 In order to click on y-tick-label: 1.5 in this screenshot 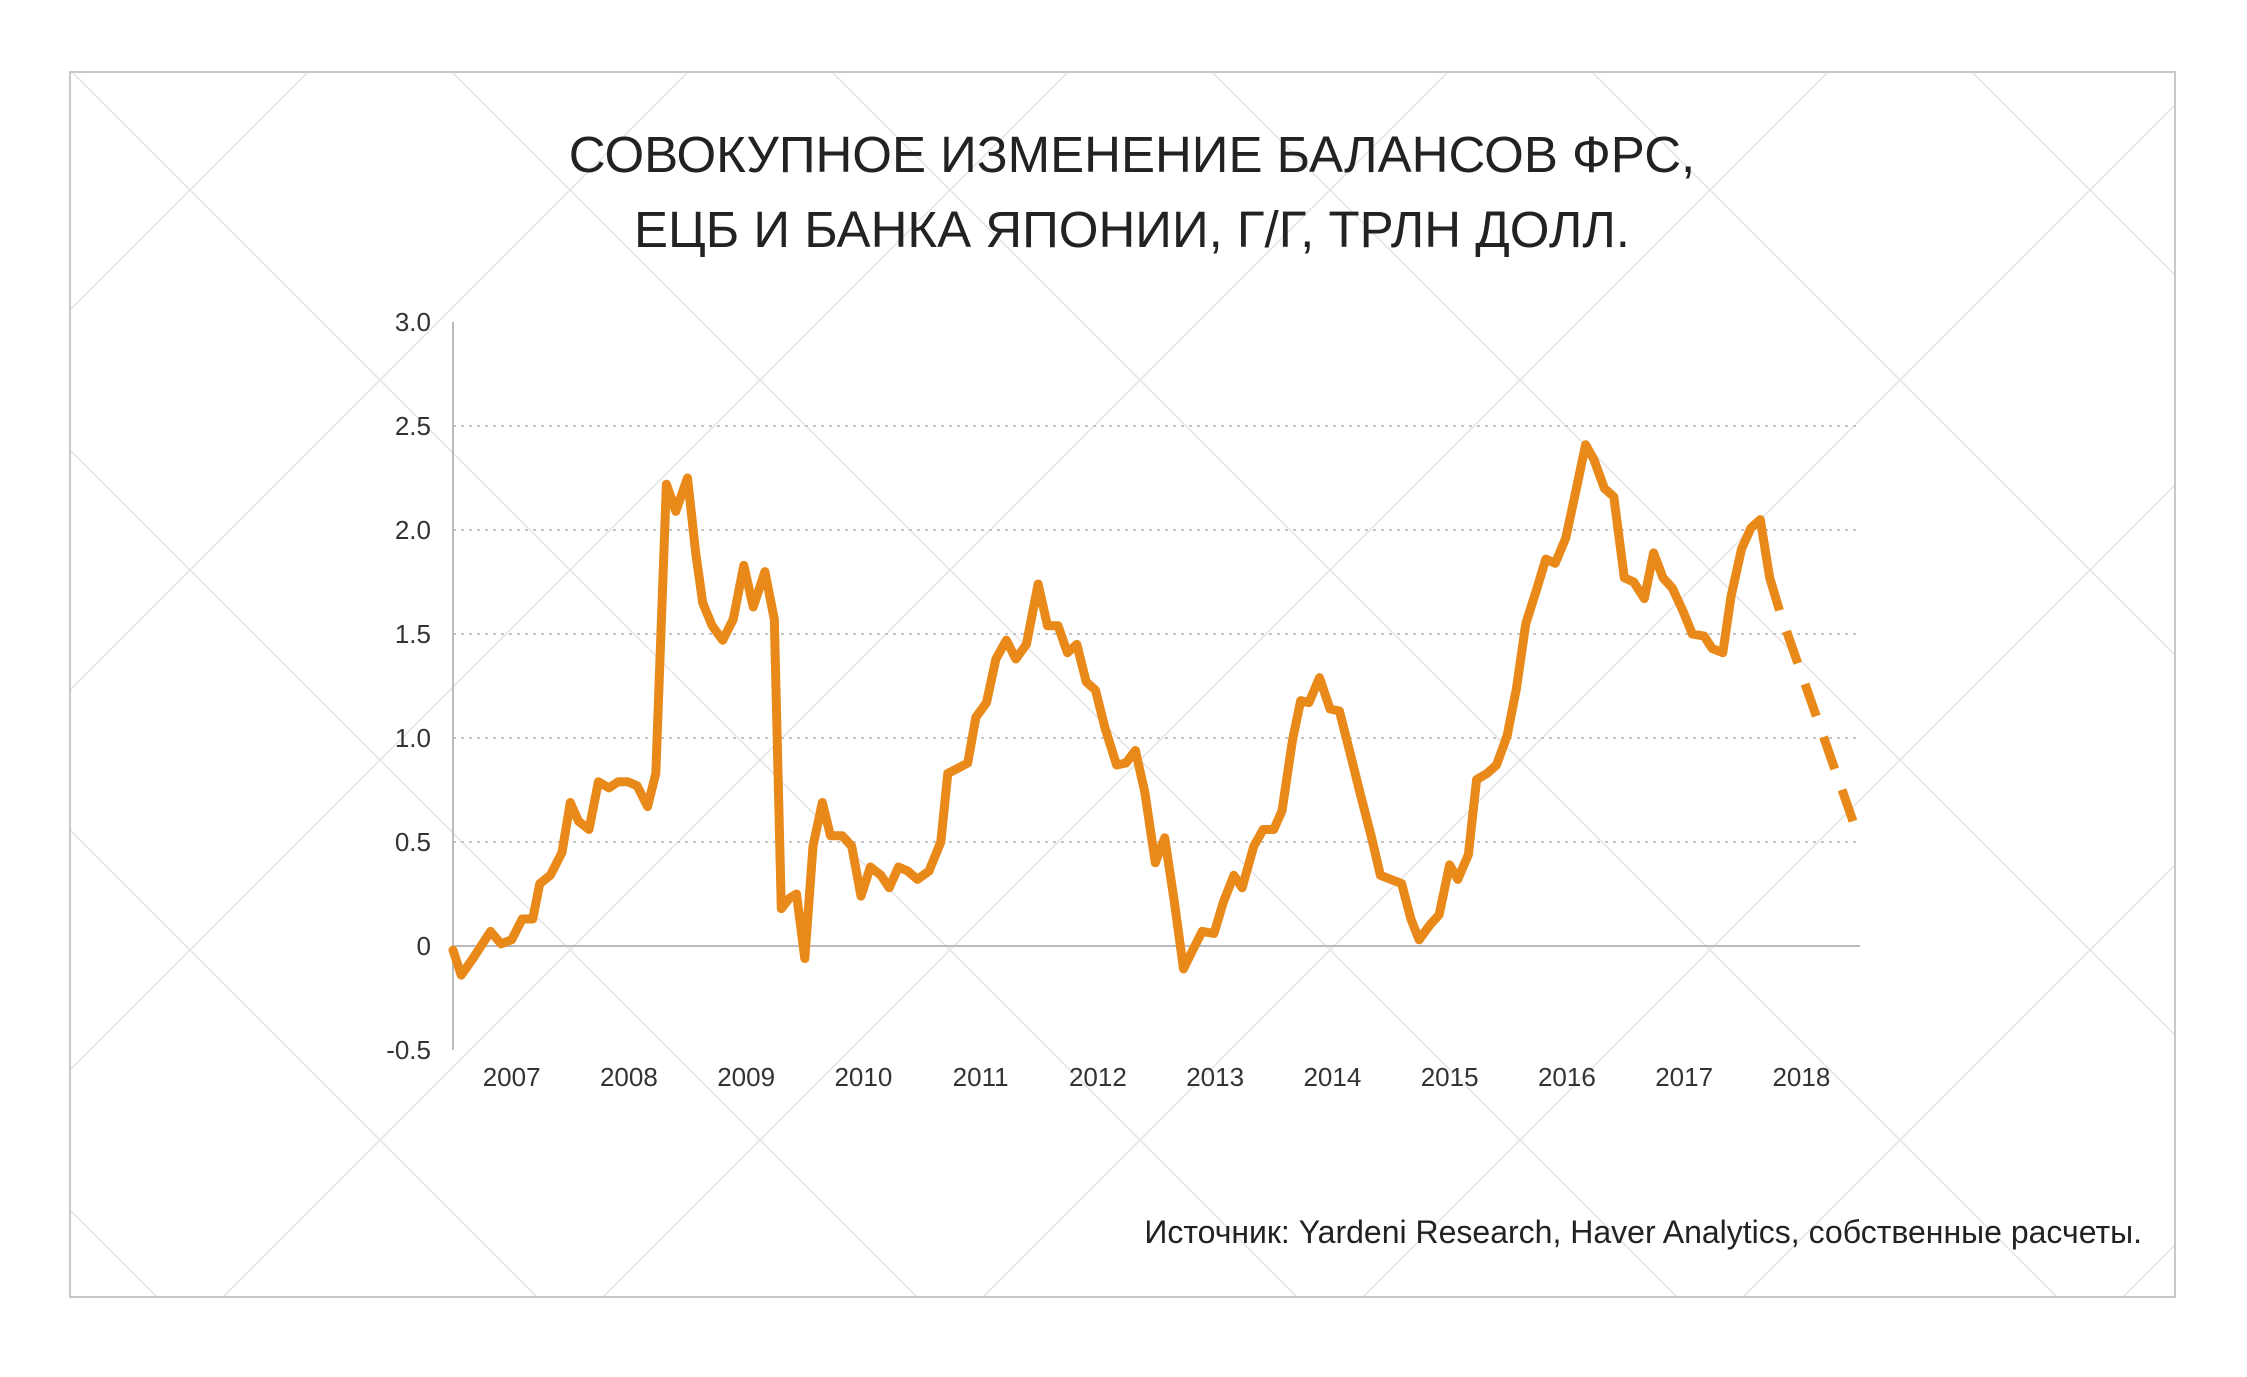, I will do `click(413, 634)`.